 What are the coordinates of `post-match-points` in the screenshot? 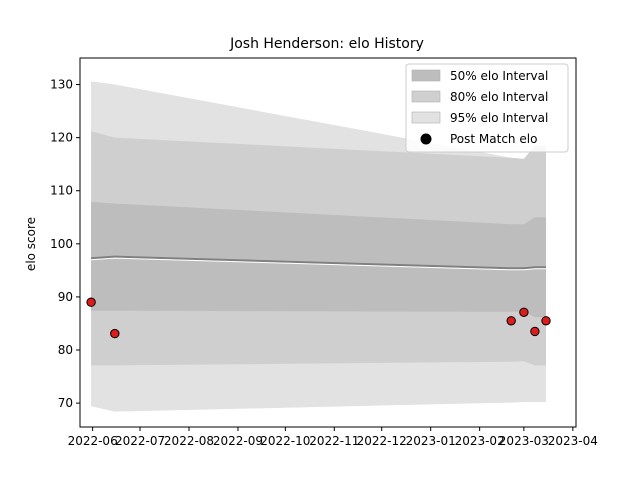 It's located at (318, 318).